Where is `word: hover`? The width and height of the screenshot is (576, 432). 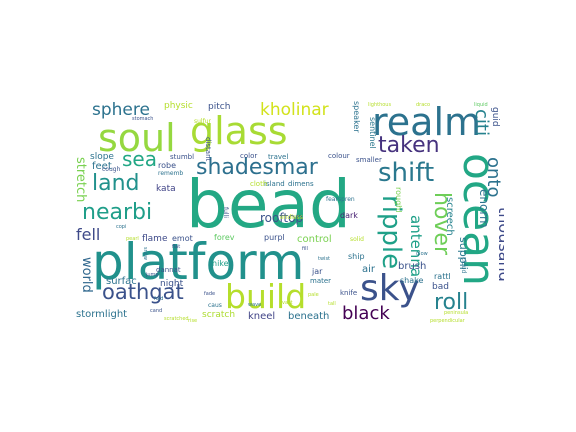 word: hover is located at coordinates (441, 224).